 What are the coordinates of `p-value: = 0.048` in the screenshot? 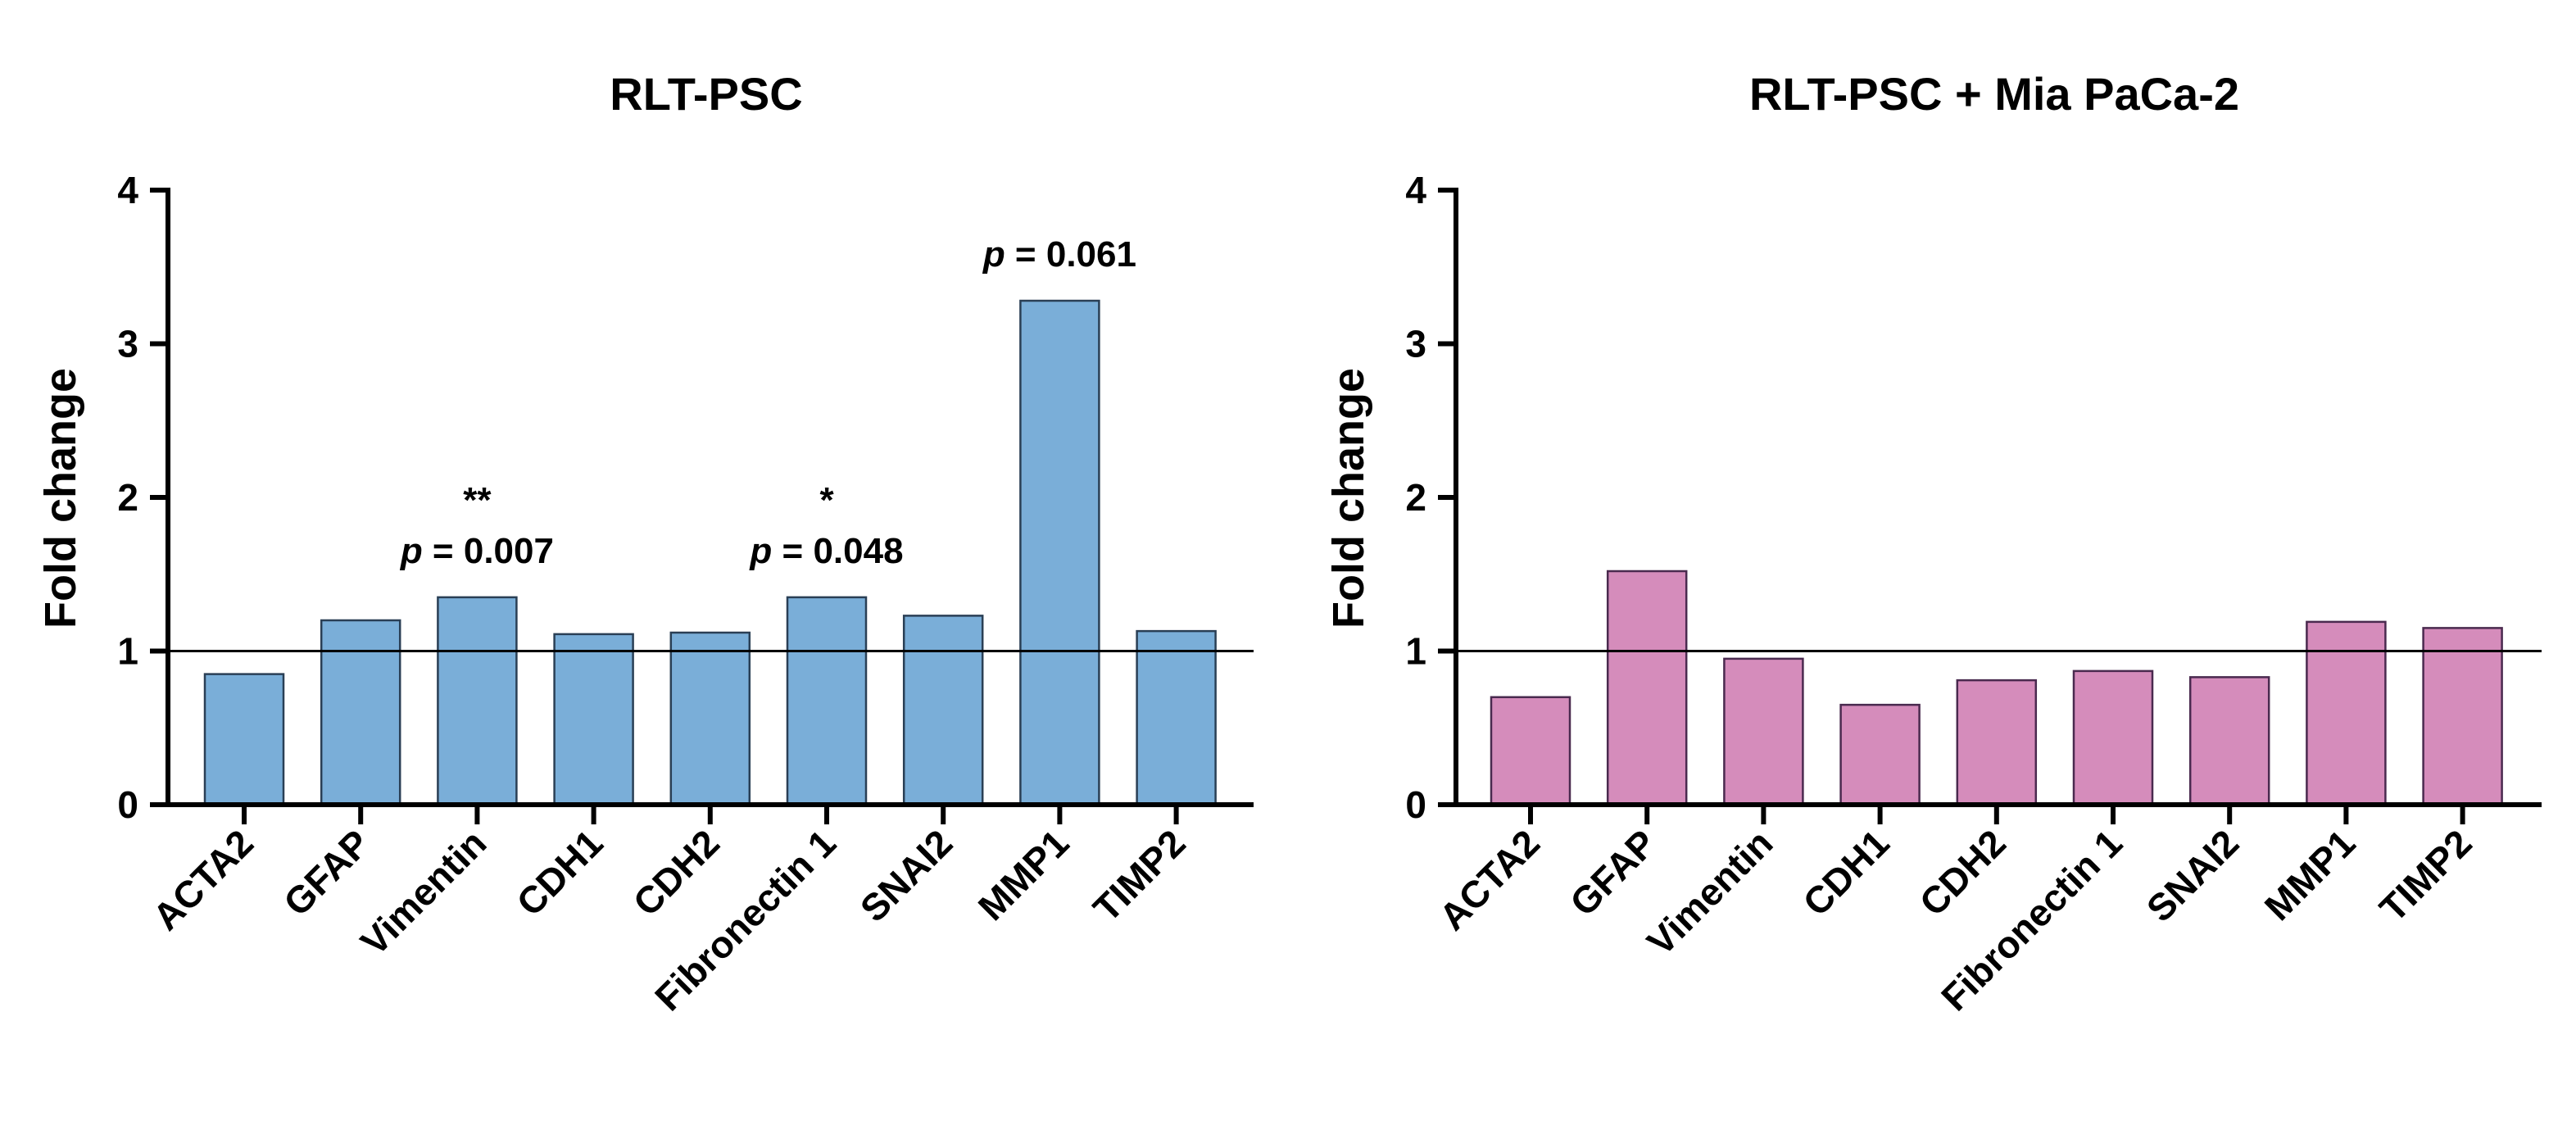 It's located at (837, 551).